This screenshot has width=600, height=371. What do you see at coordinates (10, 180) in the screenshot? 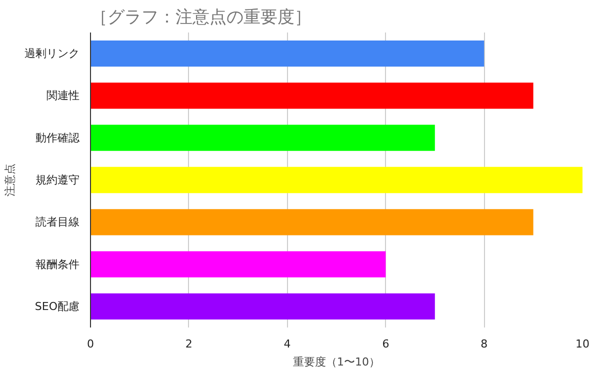
I see `y-axis-title: 注意点` at bounding box center [10, 180].